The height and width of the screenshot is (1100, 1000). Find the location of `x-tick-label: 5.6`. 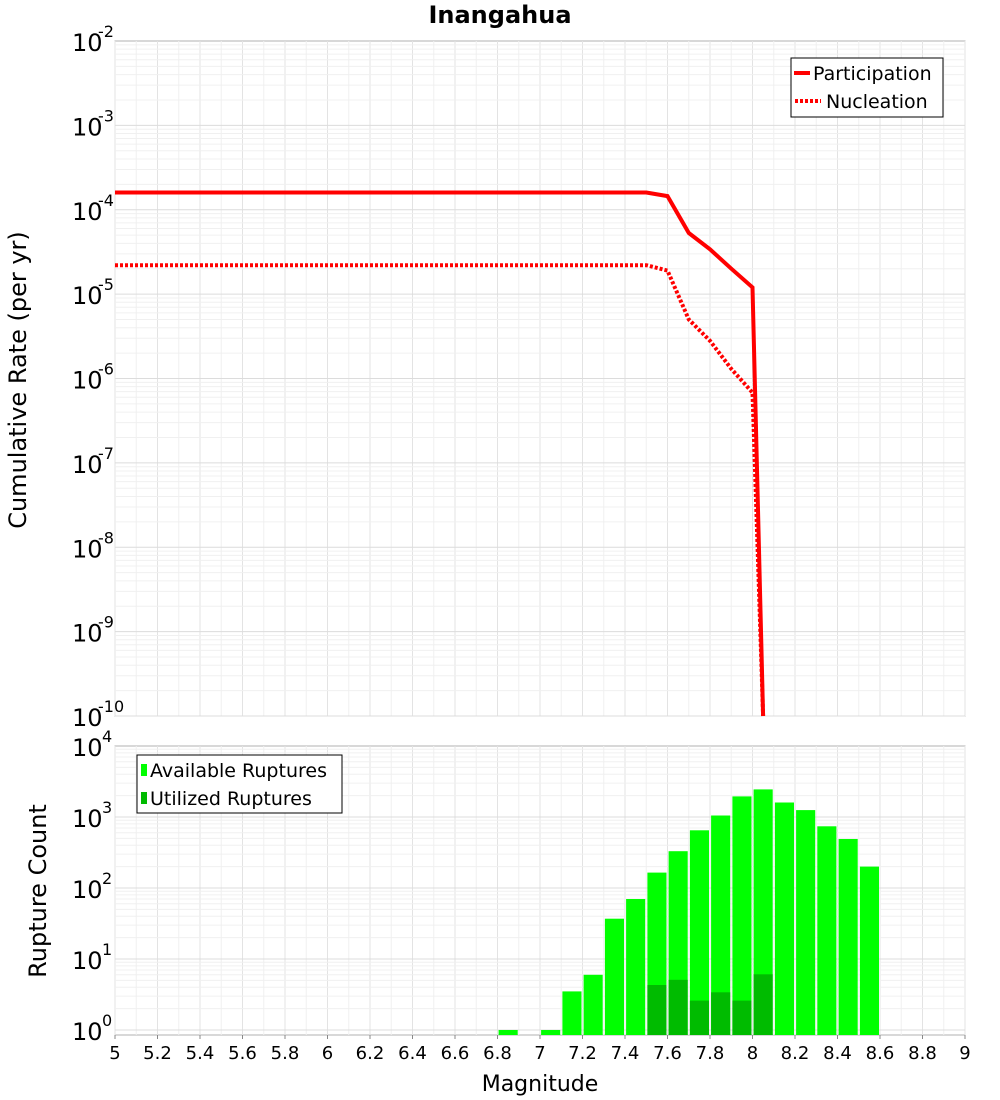

x-tick-label: 5.6 is located at coordinates (242, 1053).